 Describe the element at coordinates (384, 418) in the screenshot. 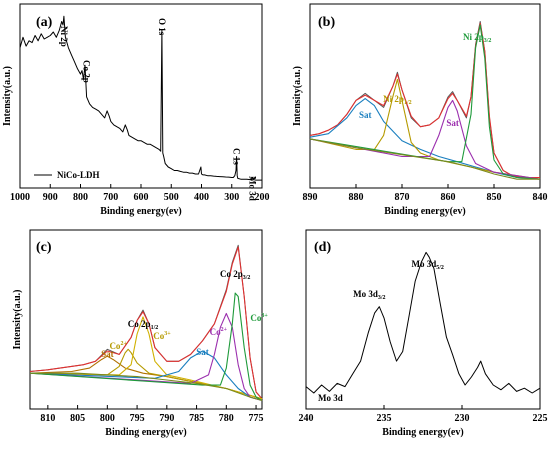

I see `x-tick-label: 235` at that location.